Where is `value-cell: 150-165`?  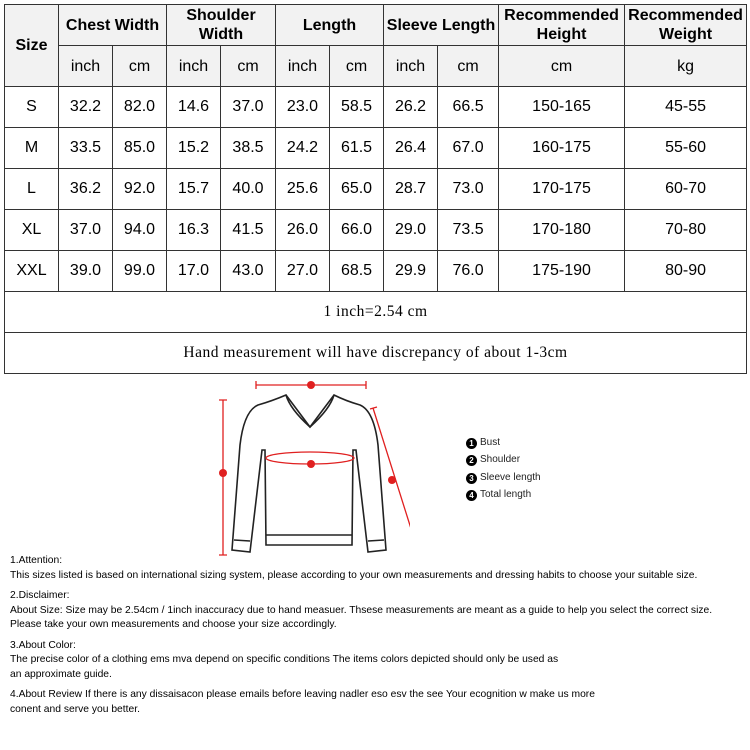 value-cell: 150-165 is located at coordinates (562, 107).